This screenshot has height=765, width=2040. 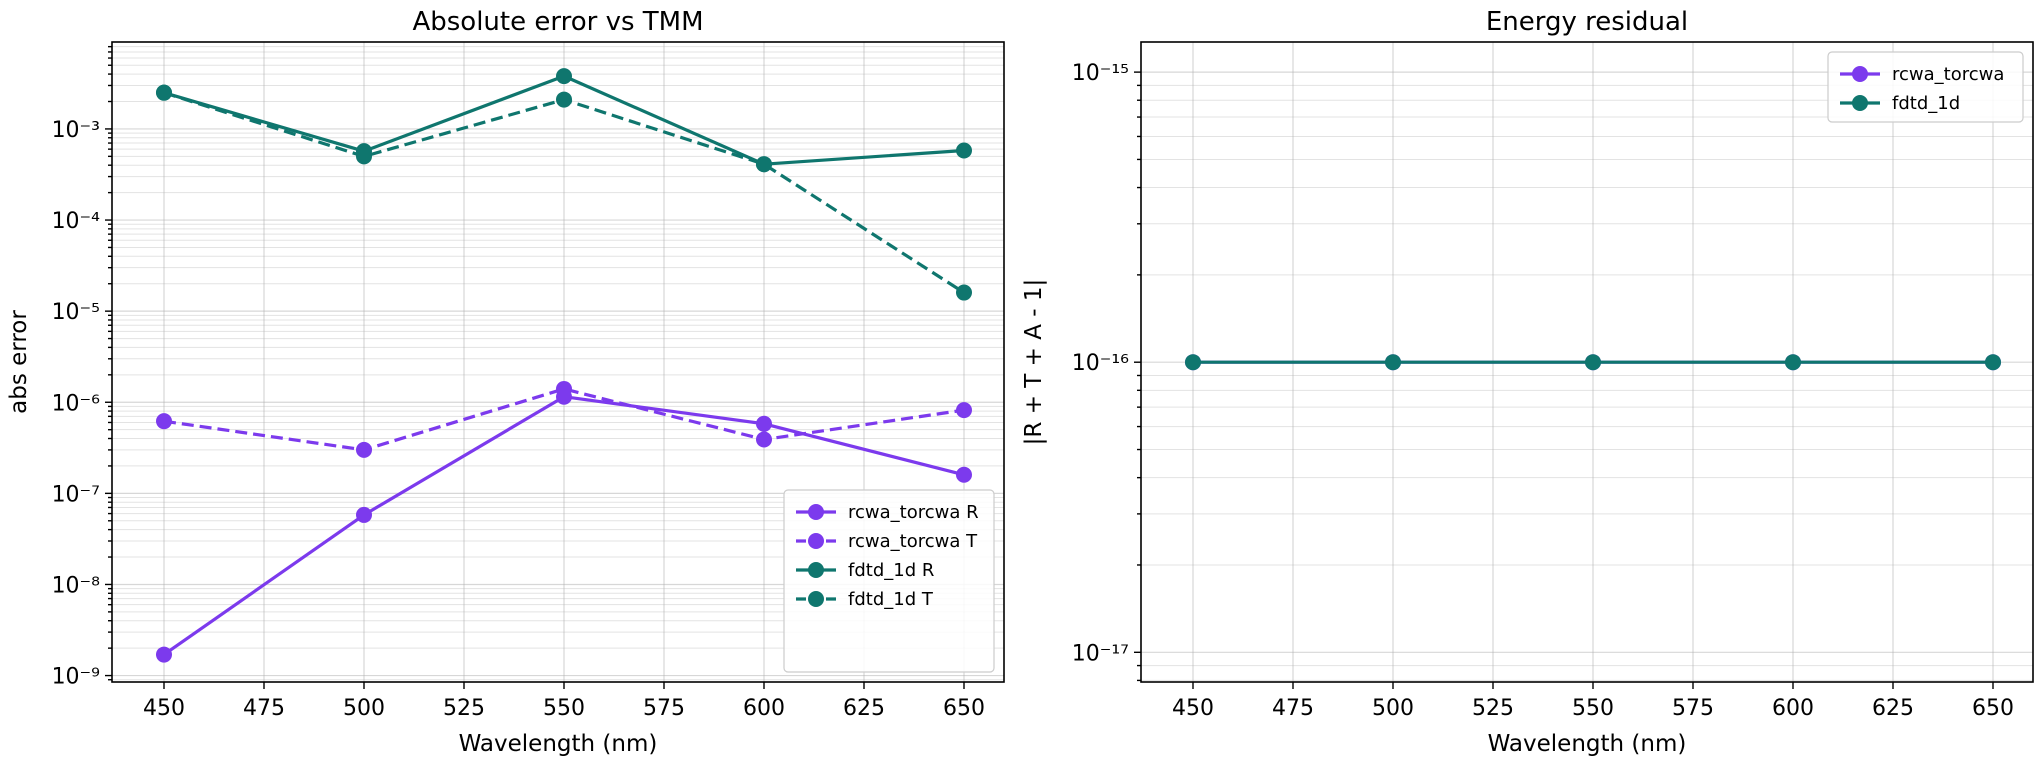 I want to click on y-tick-label: 10⁻¹⁷, so click(x=1100, y=653).